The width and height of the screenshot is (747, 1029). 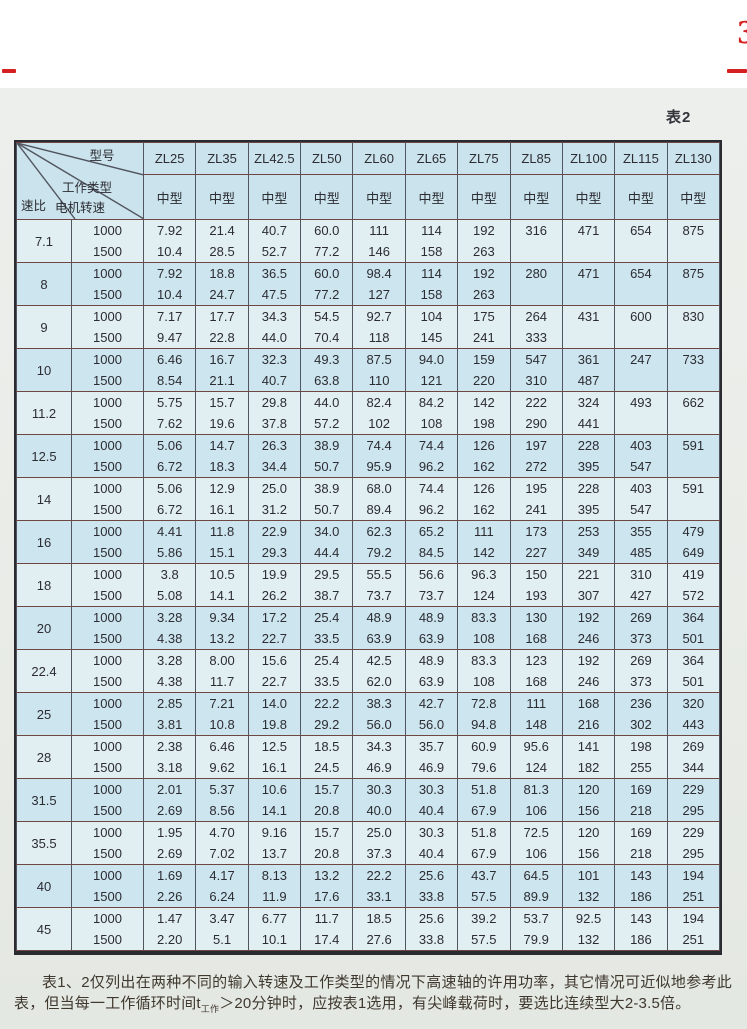 I want to click on power-value-1000rpm: 42.7, so click(x=431, y=703).